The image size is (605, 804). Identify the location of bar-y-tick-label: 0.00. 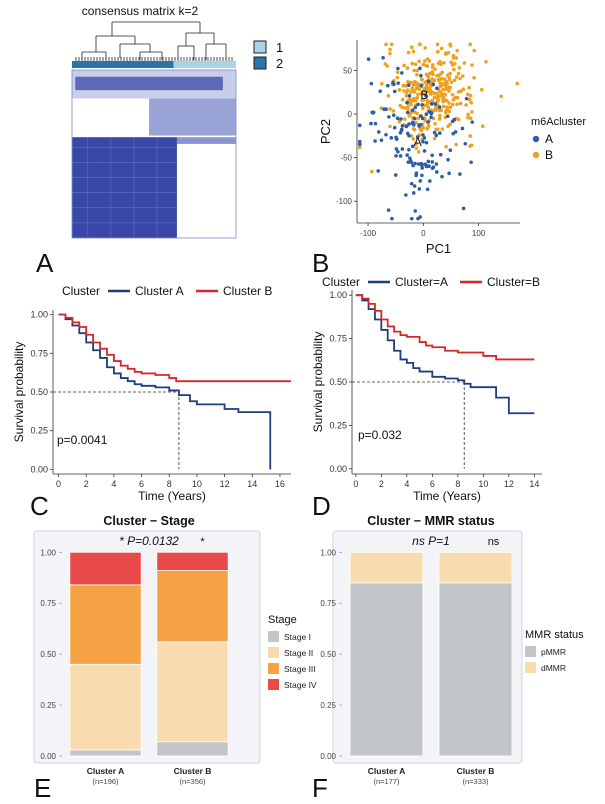
(48, 756).